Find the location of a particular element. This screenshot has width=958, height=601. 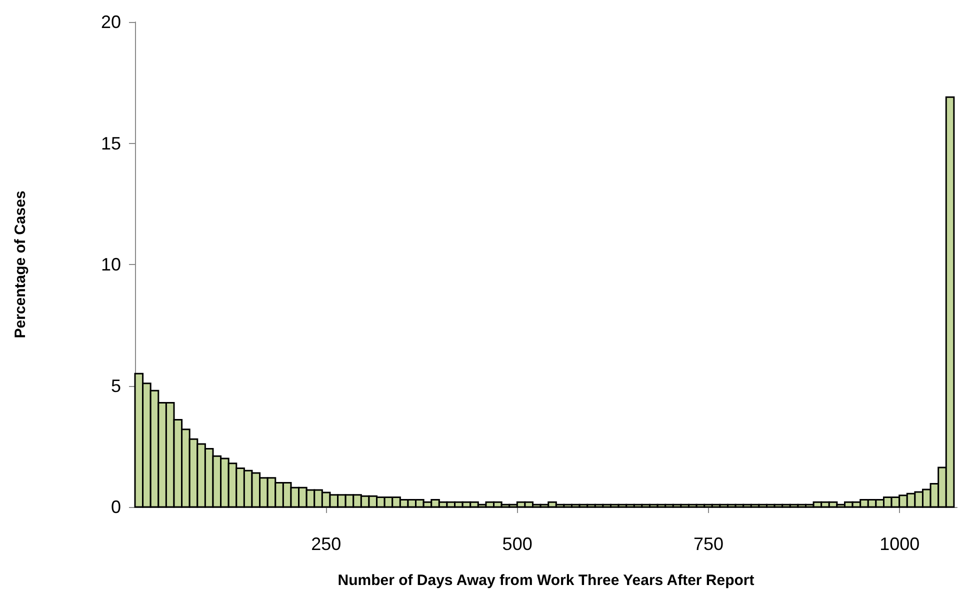

y-tick-label: 0 is located at coordinates (115, 507).